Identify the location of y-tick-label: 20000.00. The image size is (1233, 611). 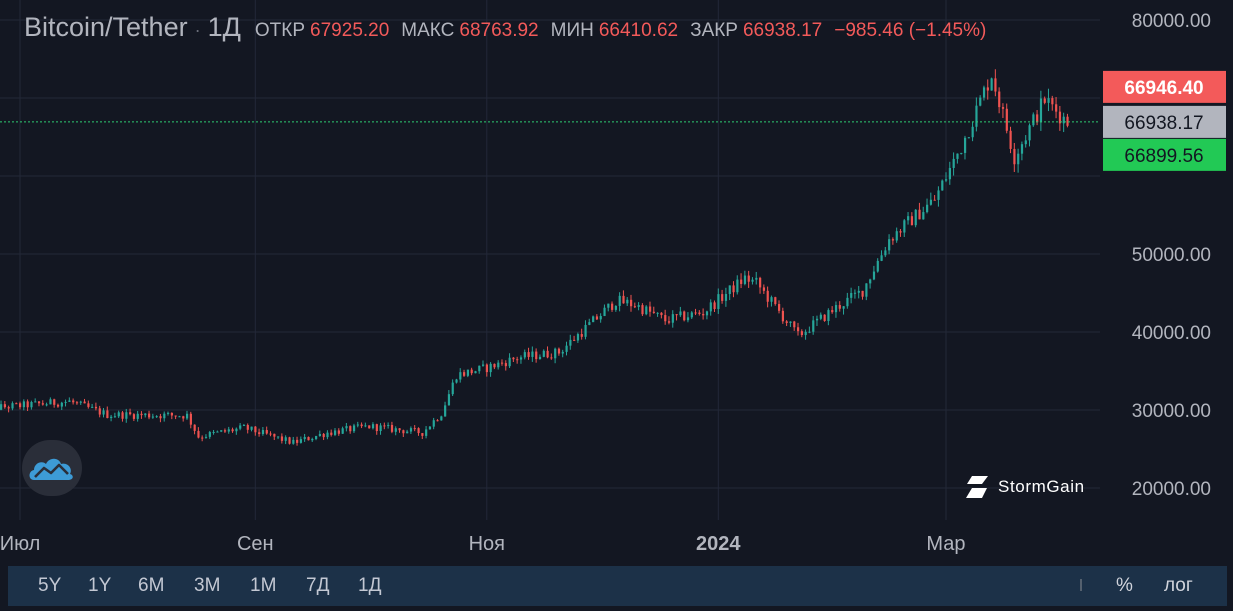
(1171, 489).